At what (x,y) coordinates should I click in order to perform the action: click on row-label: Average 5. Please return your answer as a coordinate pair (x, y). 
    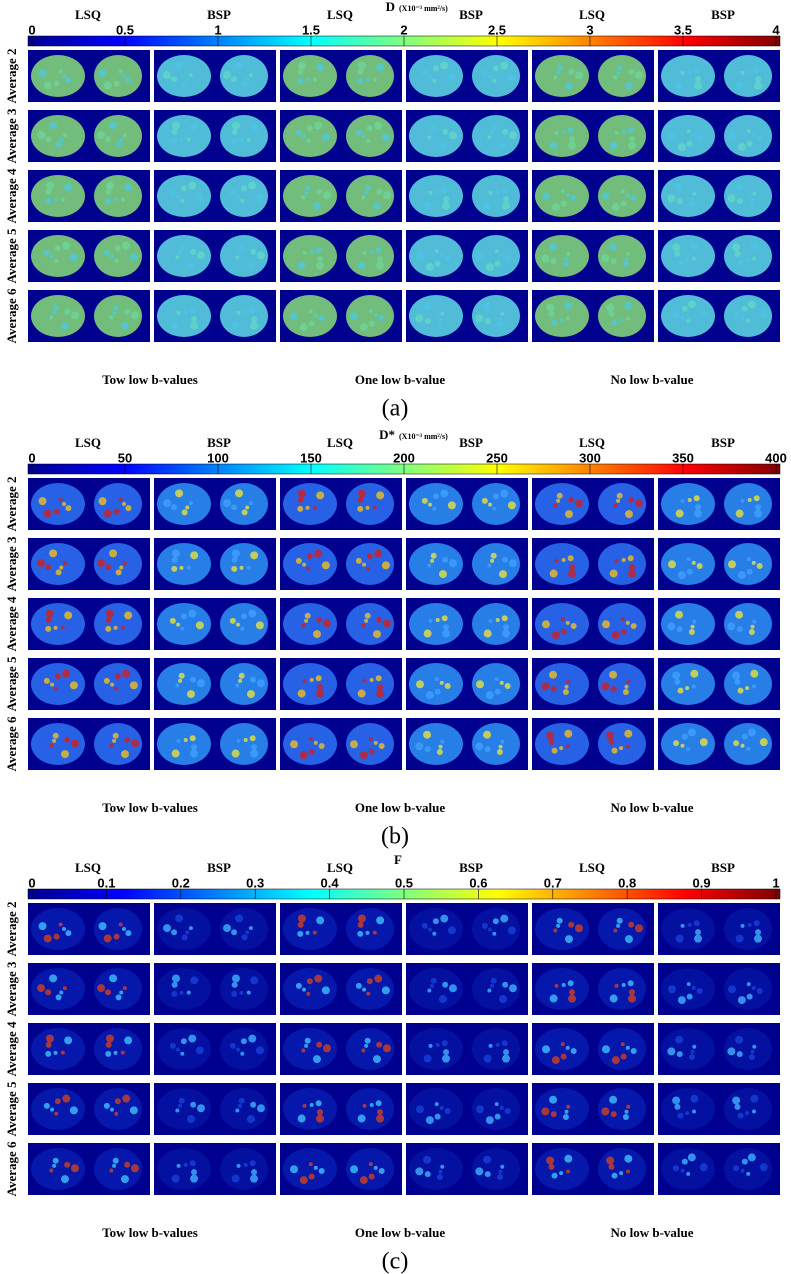
    Looking at the image, I should click on (11, 683).